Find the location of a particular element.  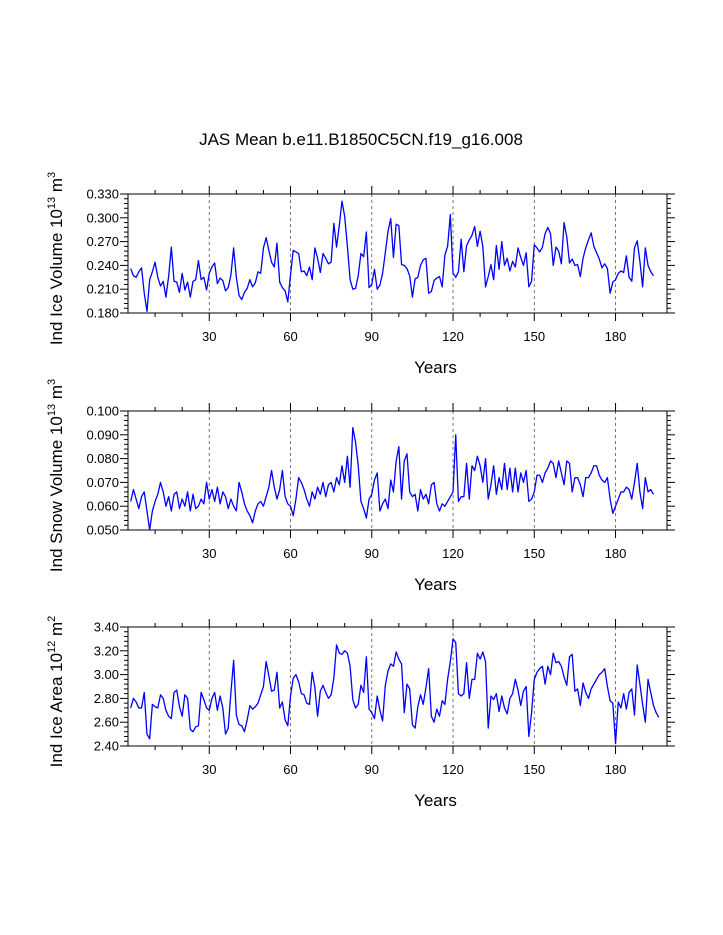

y-tick-label: 3.40 is located at coordinates (106, 627).